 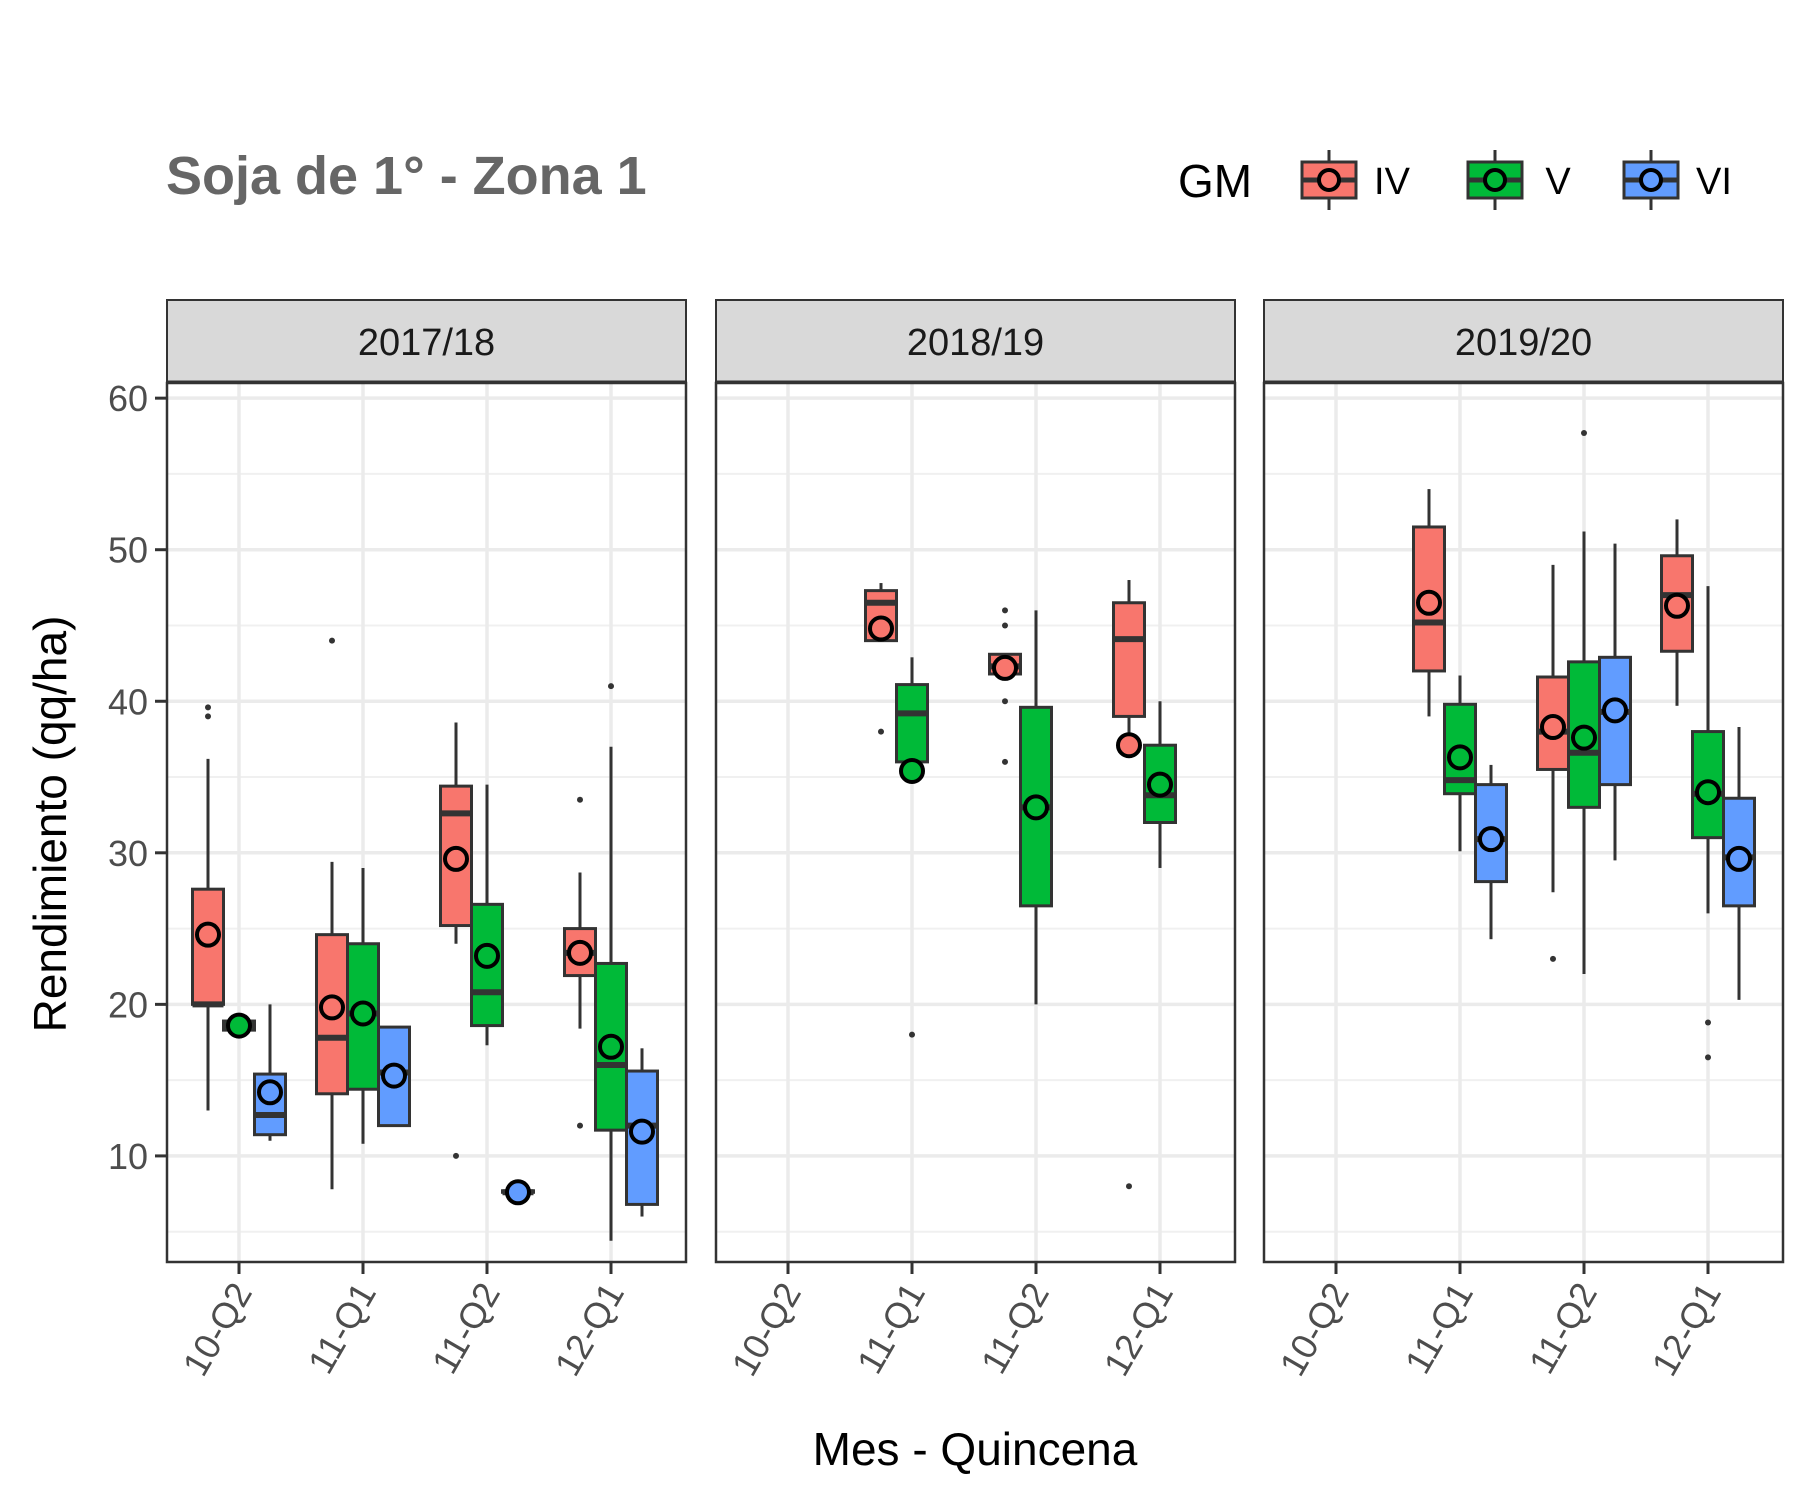 I want to click on y-tick-label: 60, so click(x=128, y=398).